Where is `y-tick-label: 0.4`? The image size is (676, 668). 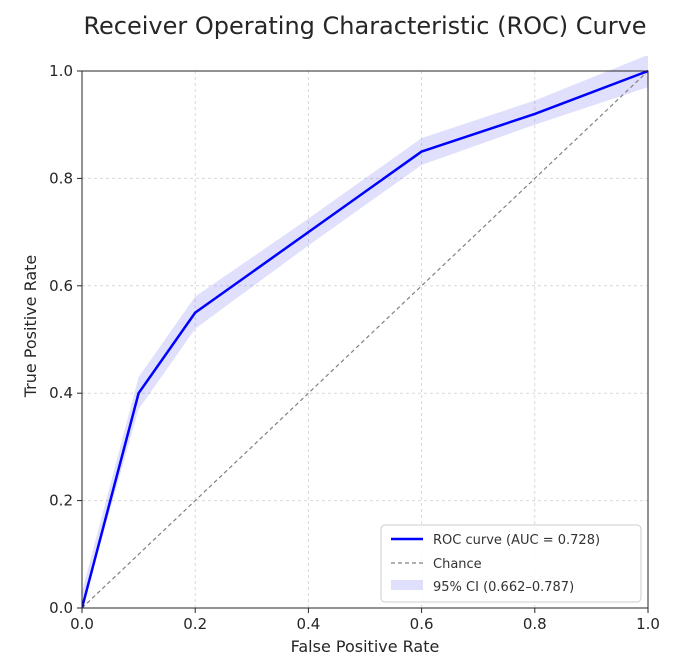
y-tick-label: 0.4 is located at coordinates (61, 393).